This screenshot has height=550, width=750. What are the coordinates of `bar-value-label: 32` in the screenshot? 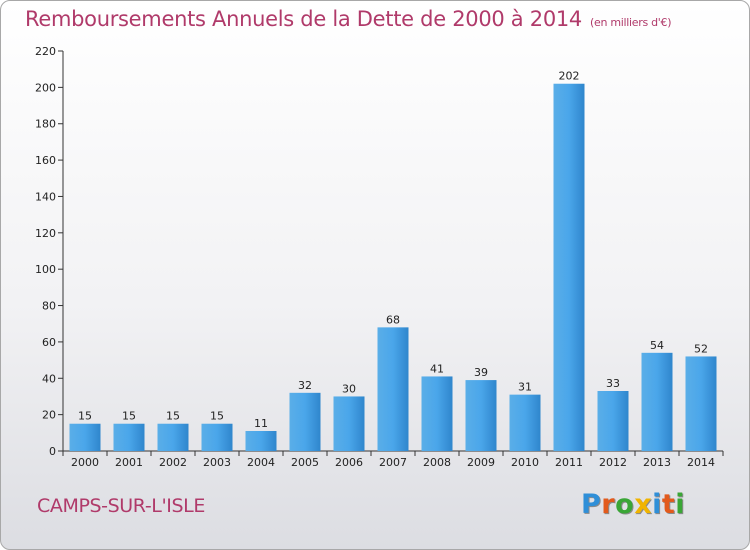 It's located at (305, 385).